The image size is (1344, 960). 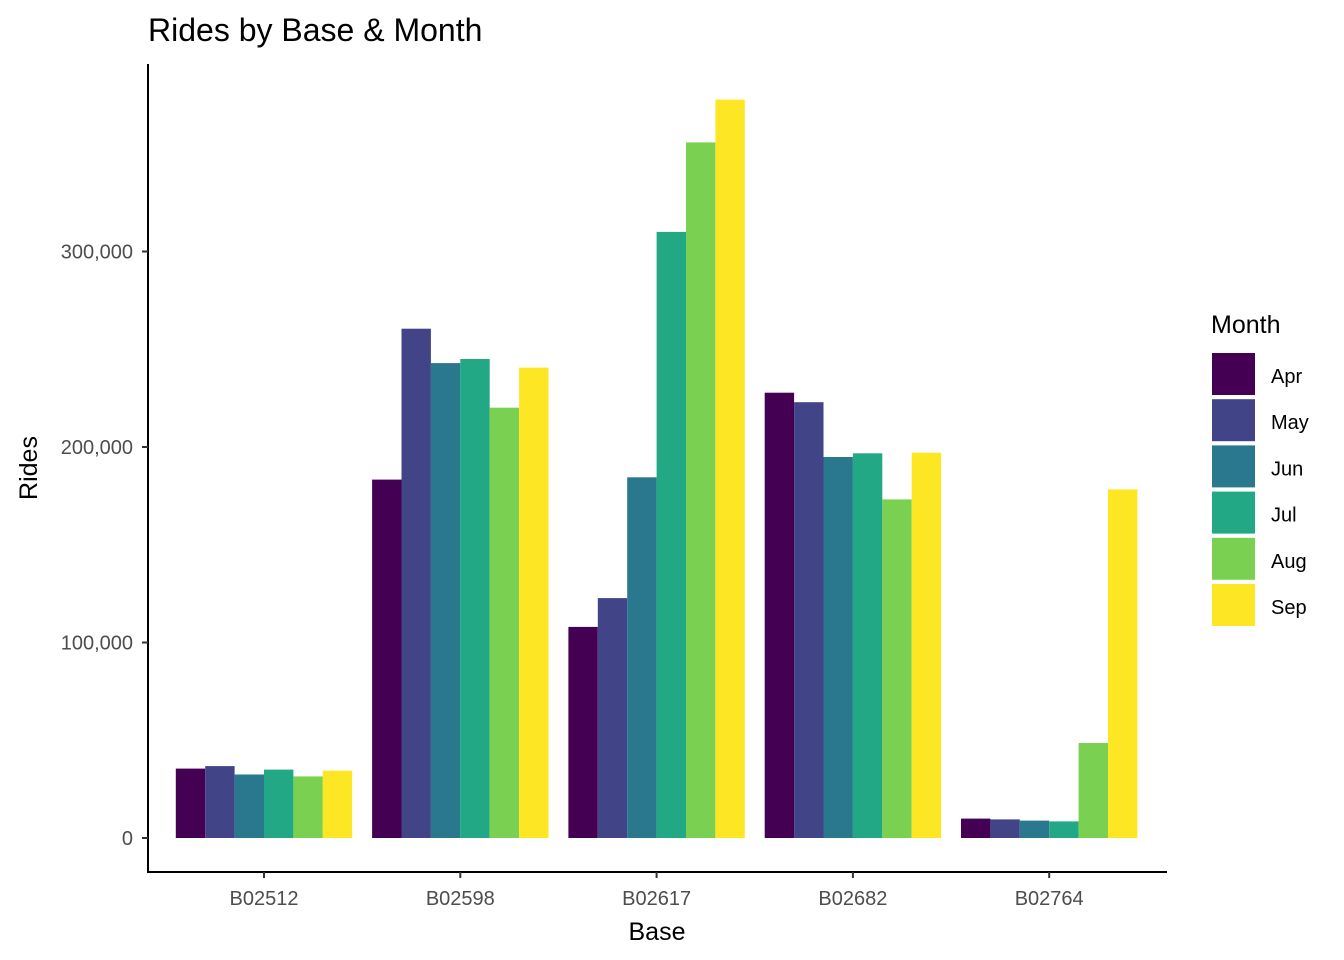 What do you see at coordinates (308, 807) in the screenshot?
I see `bar-B02512-Aug` at bounding box center [308, 807].